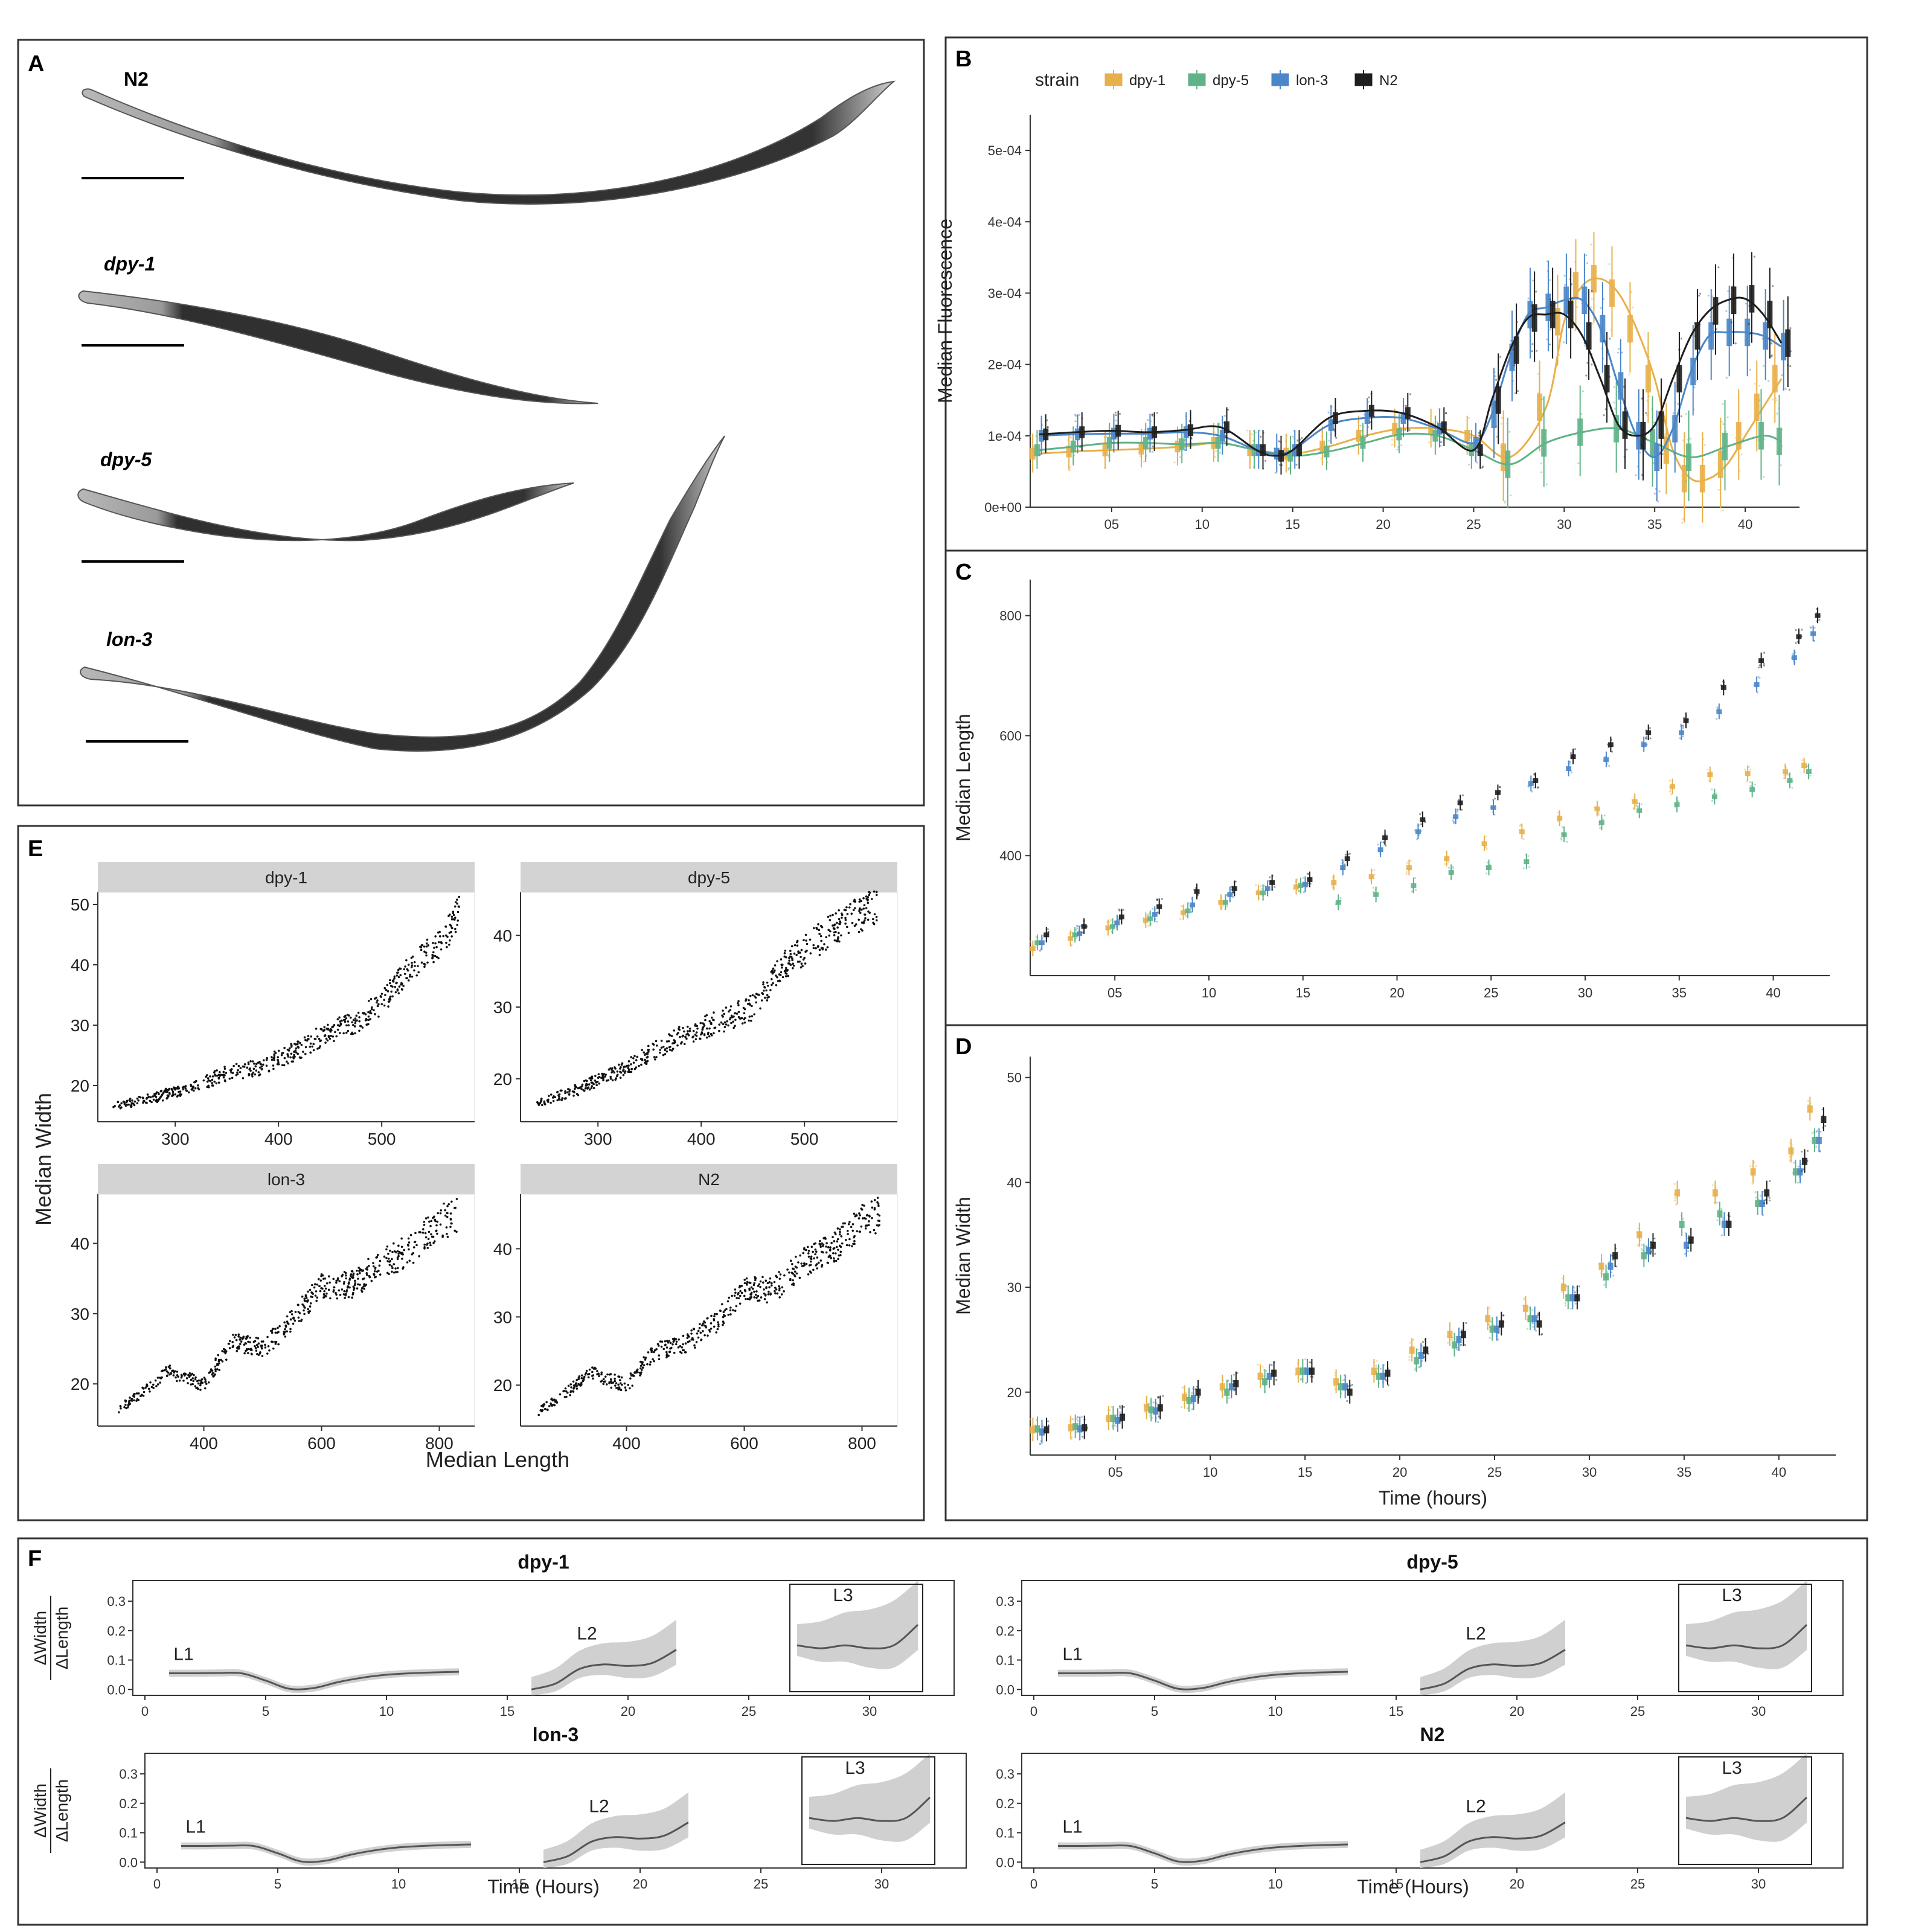 This screenshot has width=1907, height=1932. I want to click on worm-label-dpy-5: dpy-5, so click(126, 459).